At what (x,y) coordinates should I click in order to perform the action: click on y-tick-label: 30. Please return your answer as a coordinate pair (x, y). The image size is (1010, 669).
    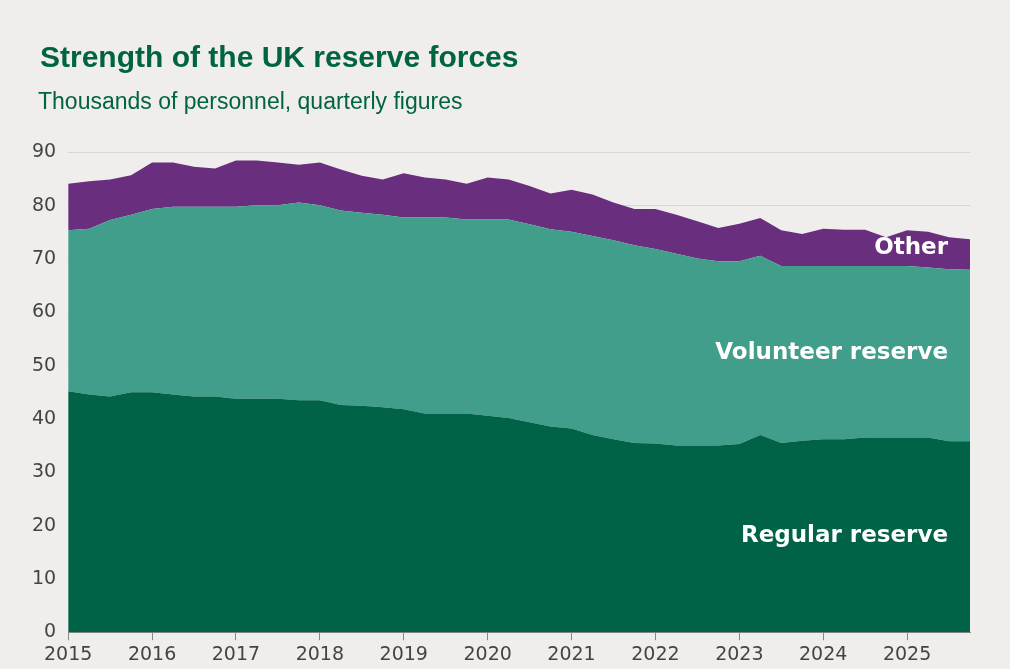
    Looking at the image, I should click on (44, 470).